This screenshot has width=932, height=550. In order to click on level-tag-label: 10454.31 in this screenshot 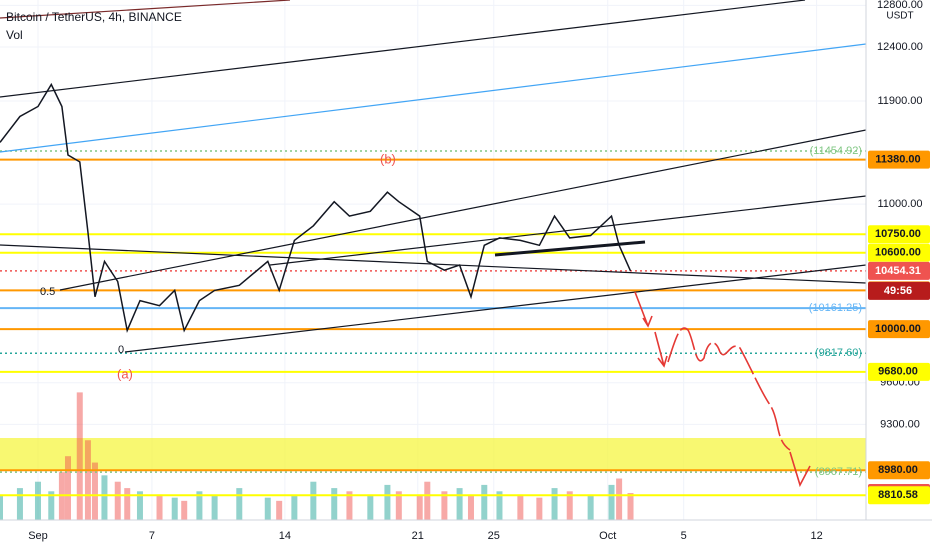, I will do `click(898, 271)`.